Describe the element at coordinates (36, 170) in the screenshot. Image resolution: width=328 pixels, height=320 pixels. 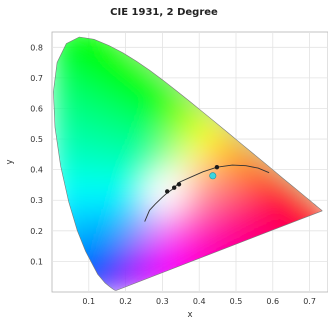
I see `y-tick-label-3: 0.4` at that location.